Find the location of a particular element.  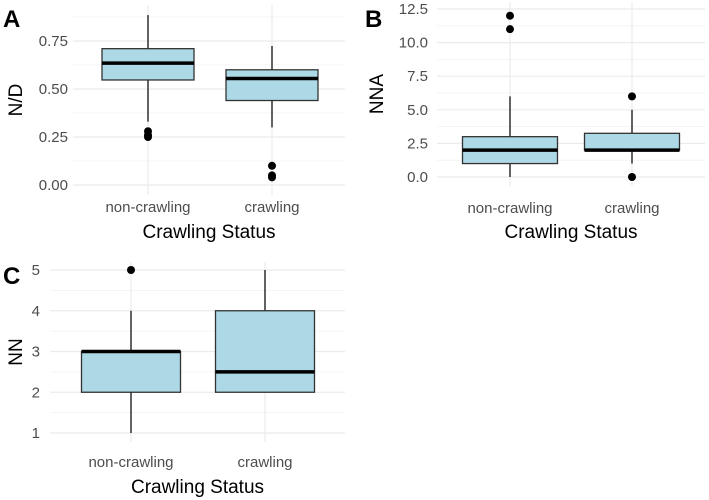

y-tick-label: 0.75 is located at coordinates (53, 41).